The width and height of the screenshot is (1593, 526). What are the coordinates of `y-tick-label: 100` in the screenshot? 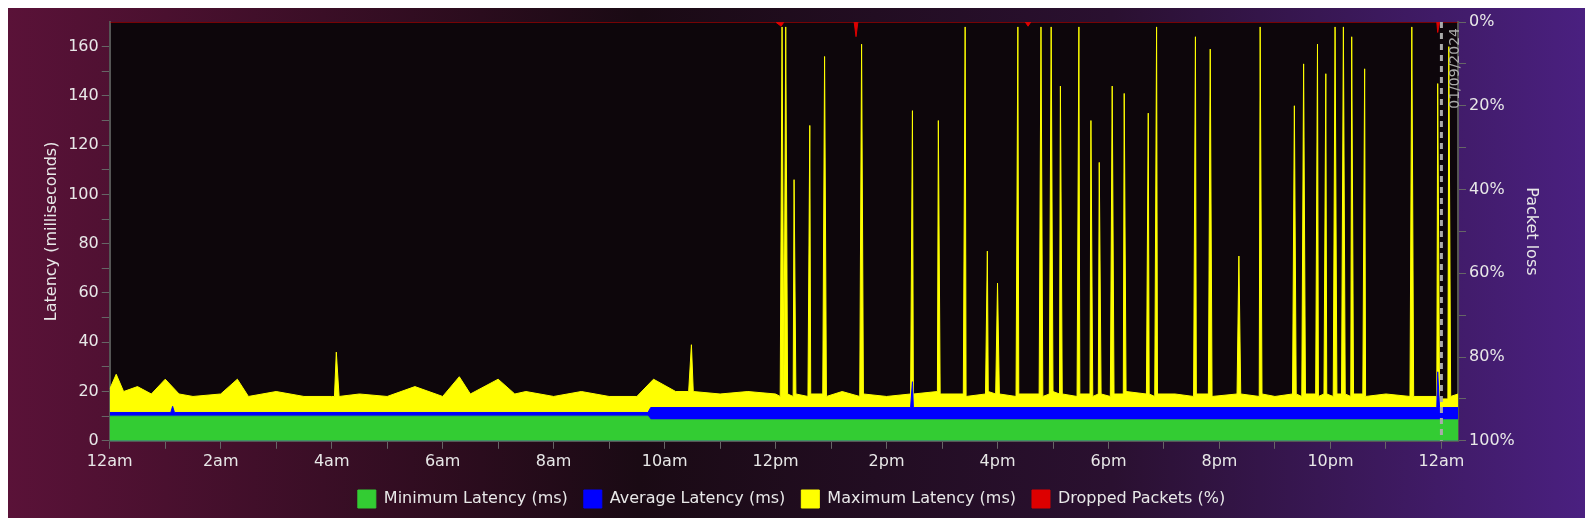 It's located at (83, 193).